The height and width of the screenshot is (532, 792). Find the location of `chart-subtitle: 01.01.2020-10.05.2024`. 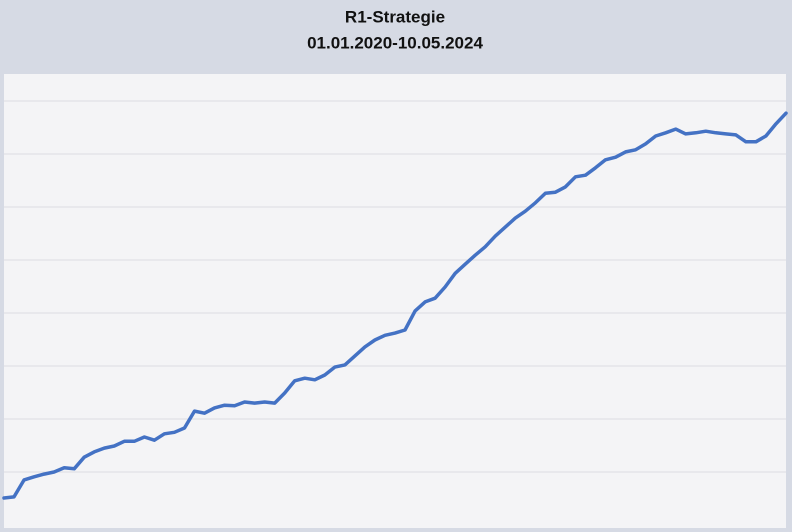

chart-subtitle: 01.01.2020-10.05.2024 is located at coordinates (395, 42).